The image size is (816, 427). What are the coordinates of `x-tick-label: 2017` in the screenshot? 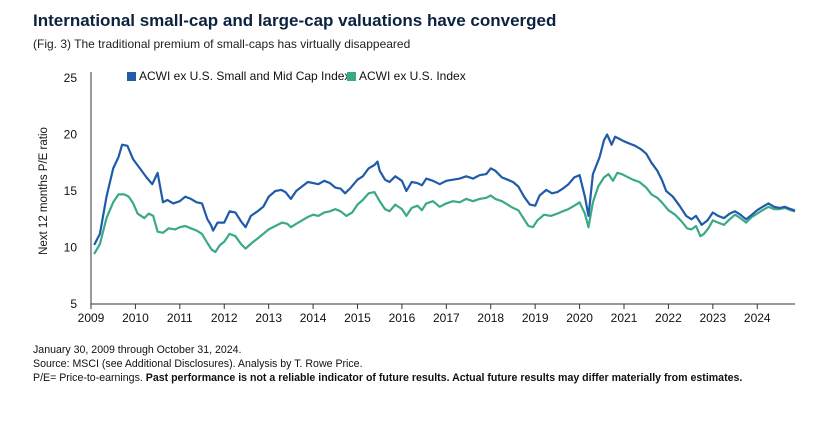 It's located at (446, 318).